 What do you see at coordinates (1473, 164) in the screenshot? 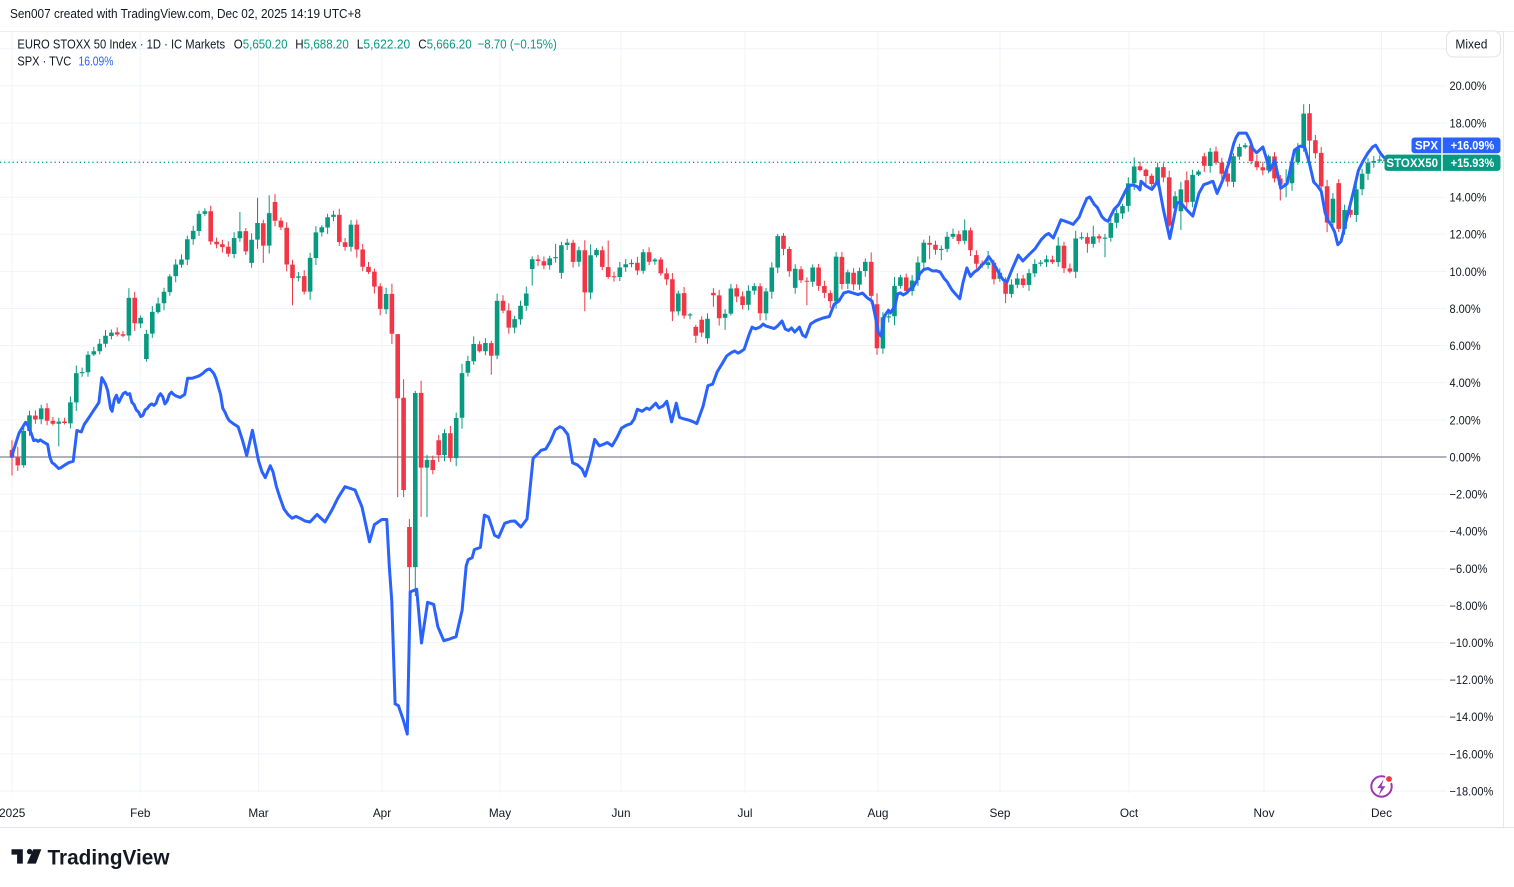
I see `svg-text: +15.93%` at bounding box center [1473, 164].